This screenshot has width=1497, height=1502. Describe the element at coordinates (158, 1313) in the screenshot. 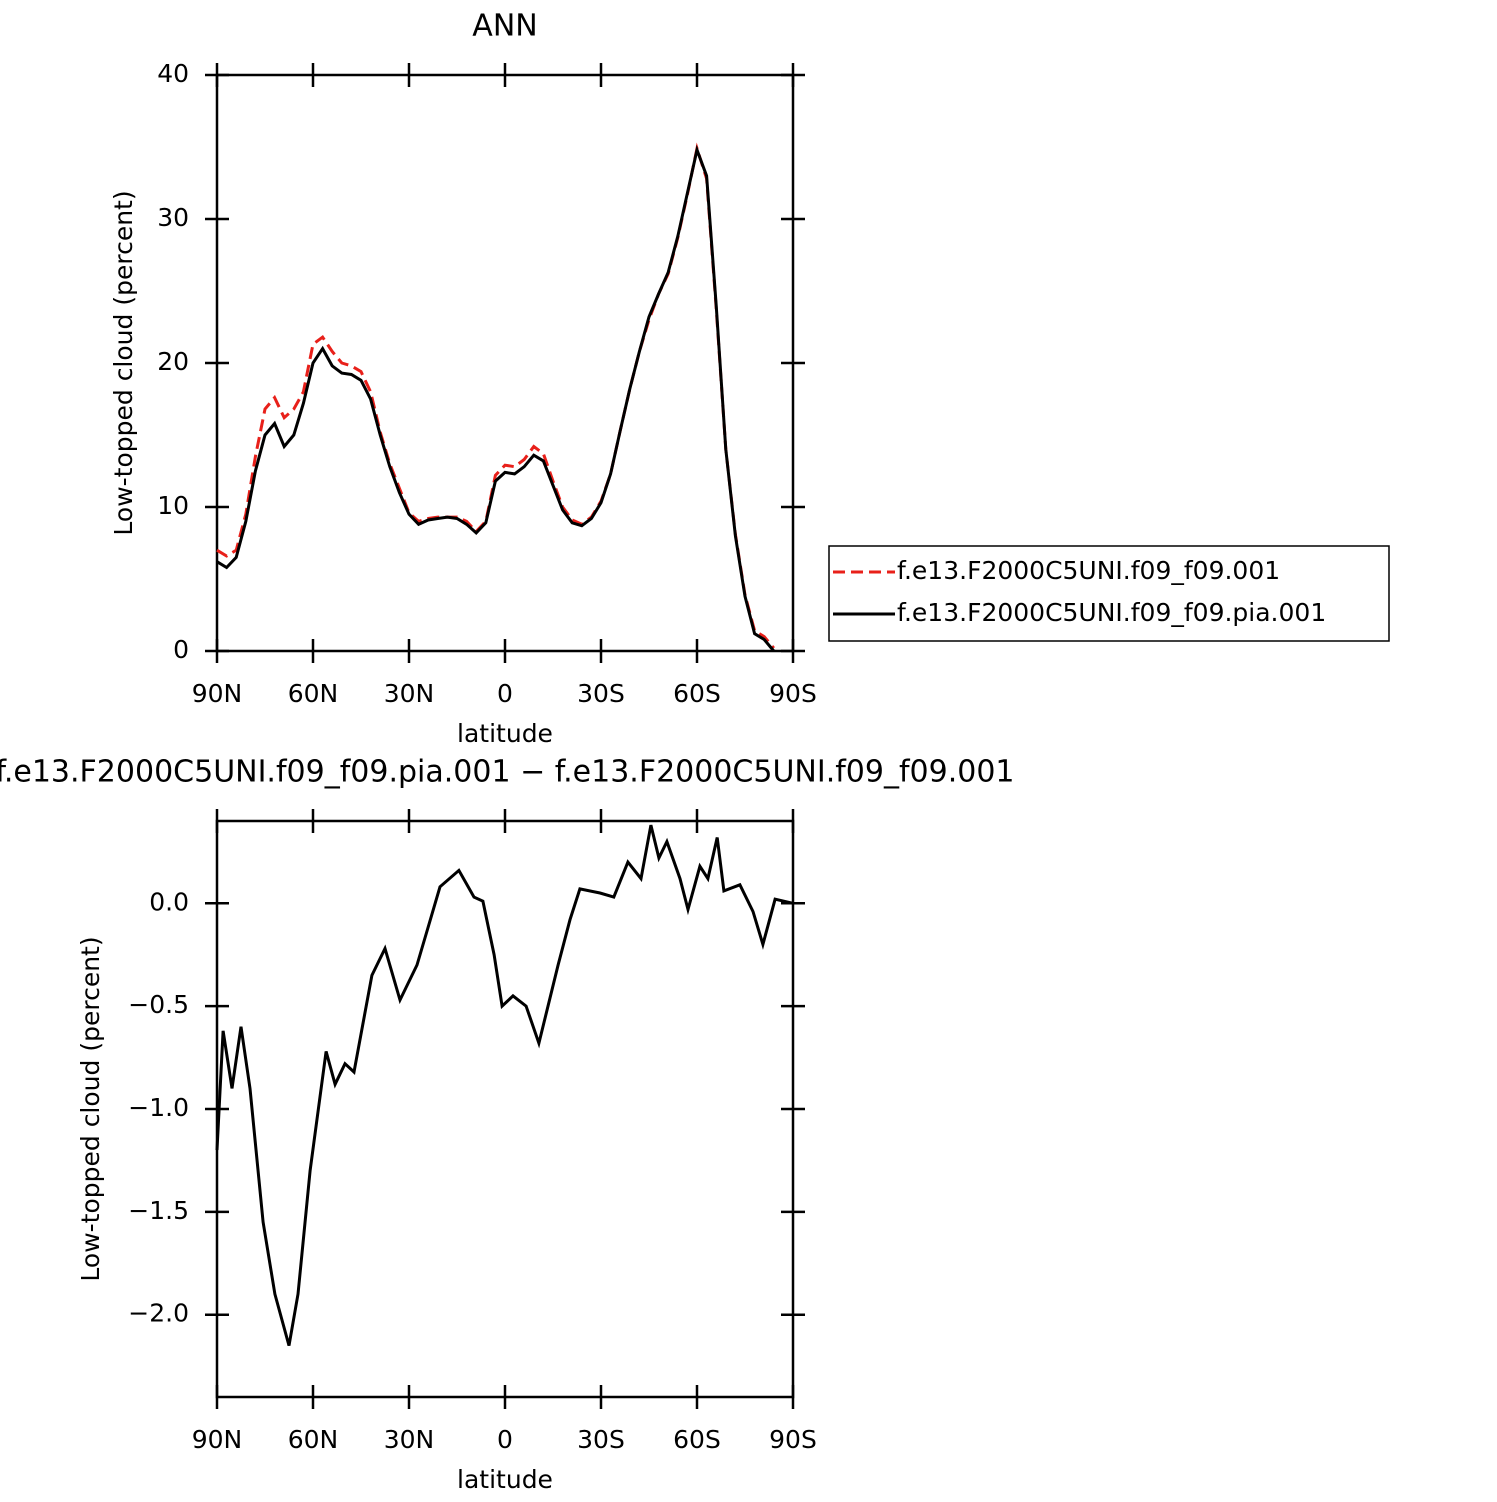

I see `y-tick-label: −2.0` at that location.